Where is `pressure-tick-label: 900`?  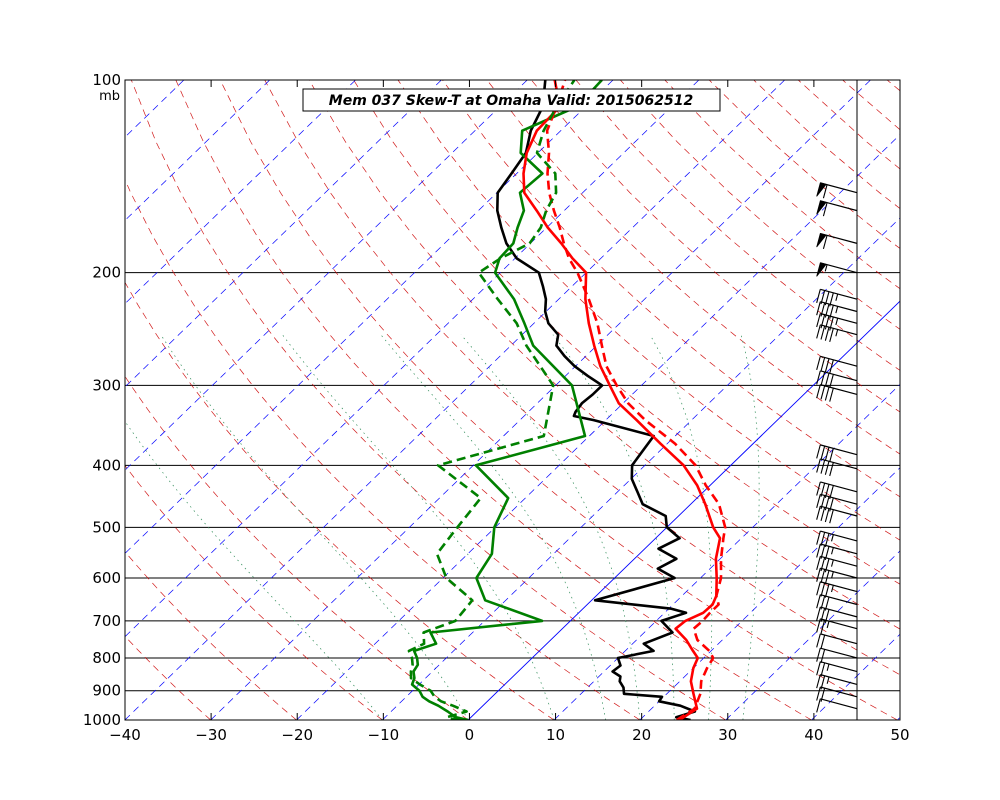 pressure-tick-label: 900 is located at coordinates (106, 691).